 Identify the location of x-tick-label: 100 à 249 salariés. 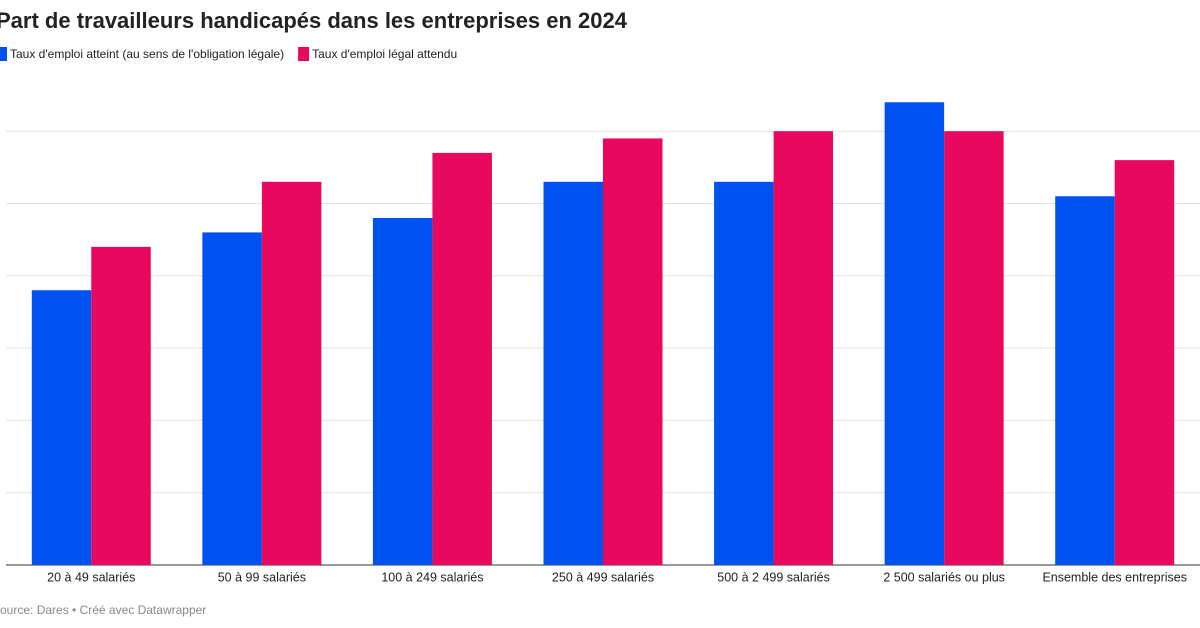
(432, 577).